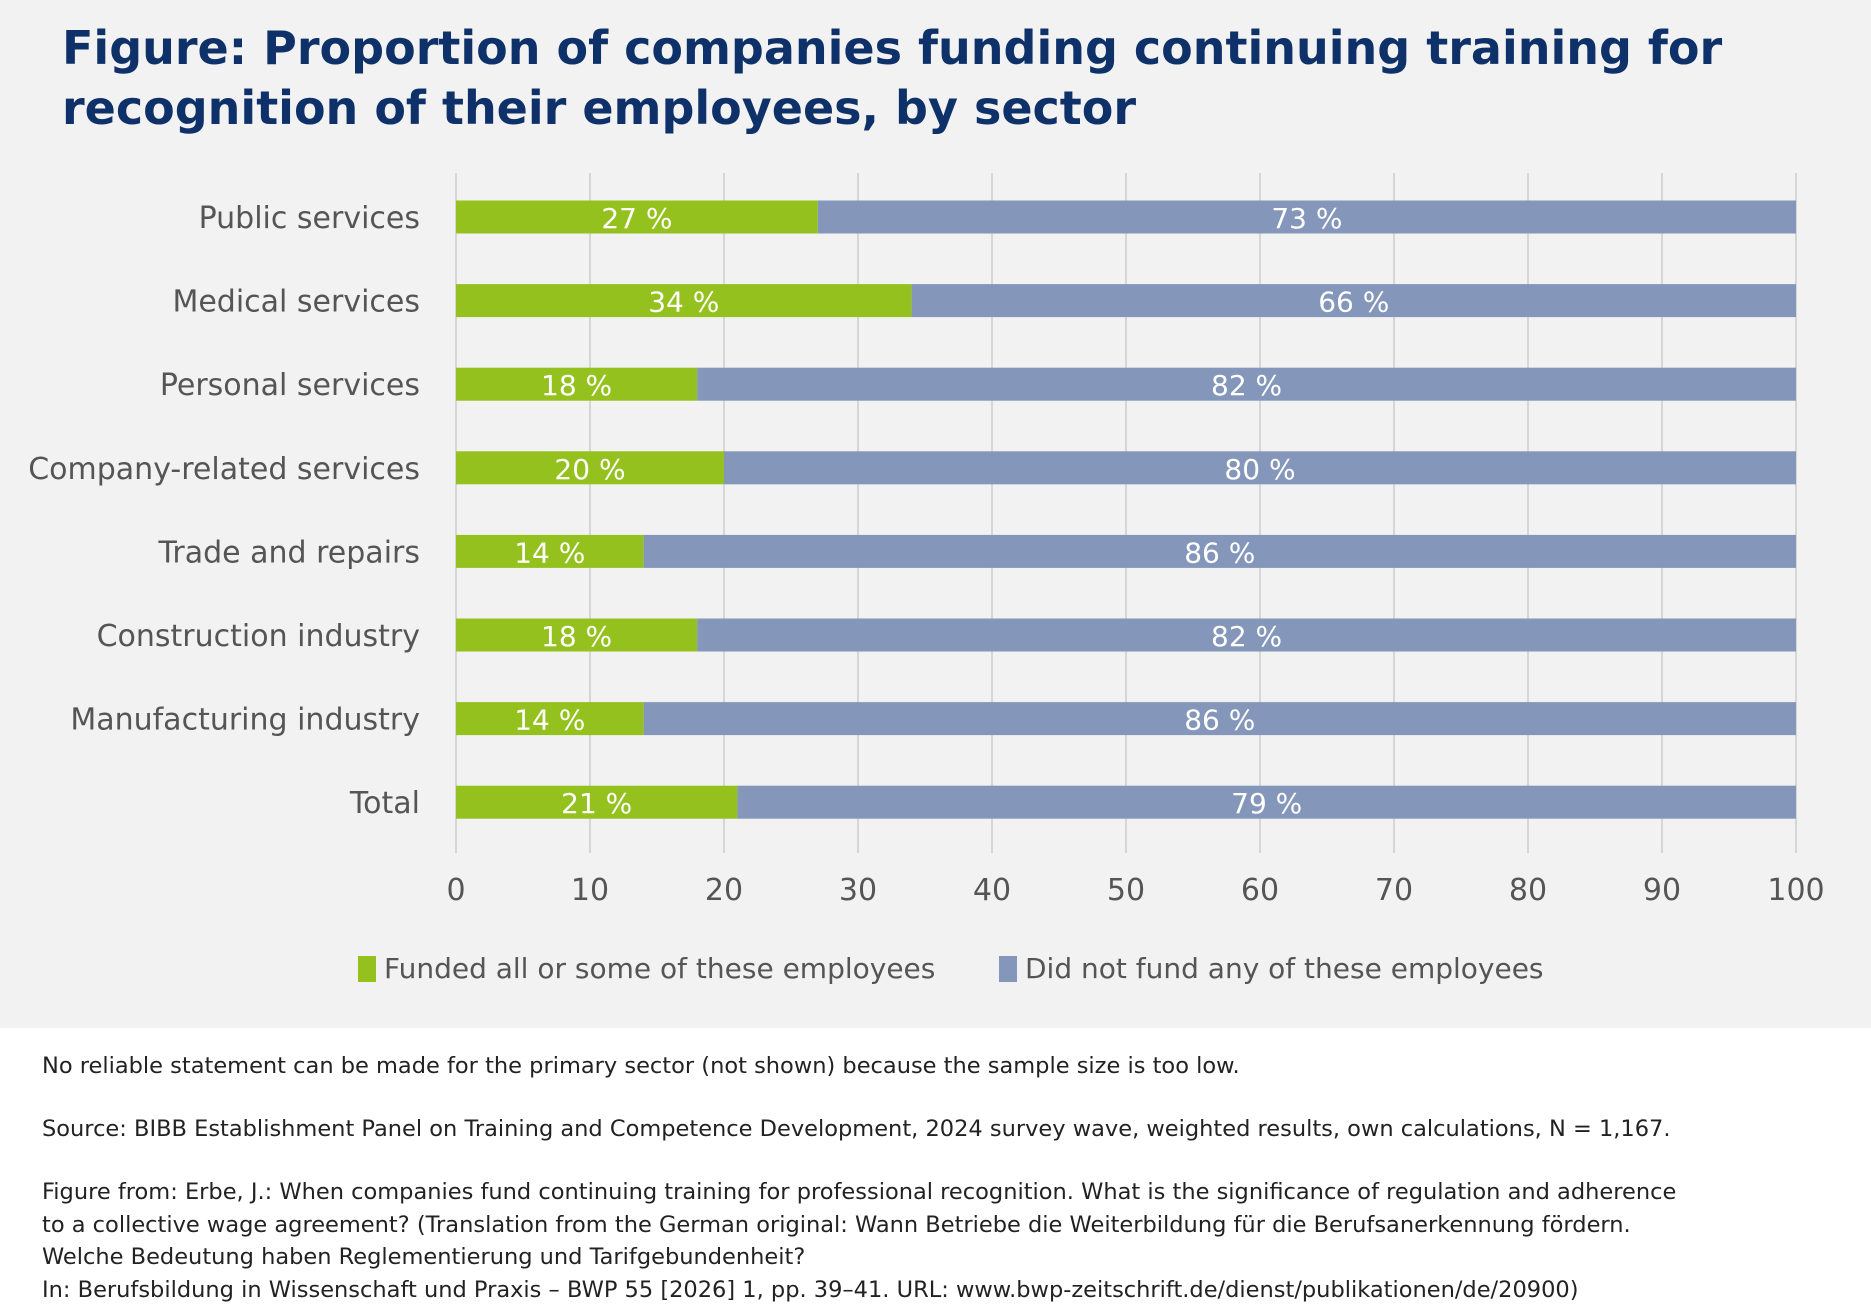  I want to click on bar-value-label: 34 %, so click(683, 302).